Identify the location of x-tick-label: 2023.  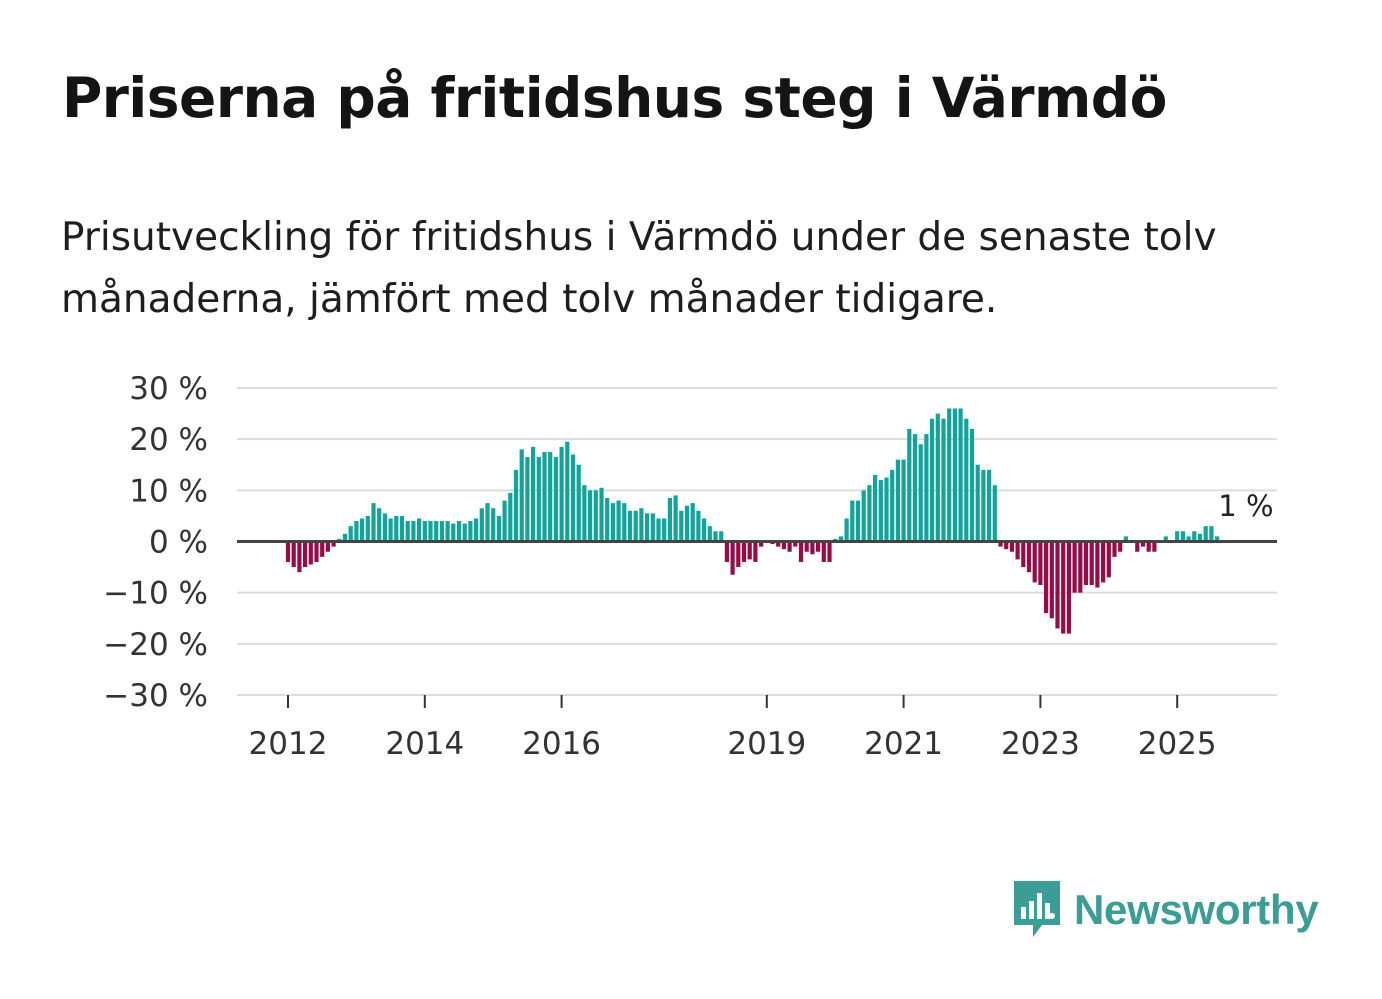
(1040, 744).